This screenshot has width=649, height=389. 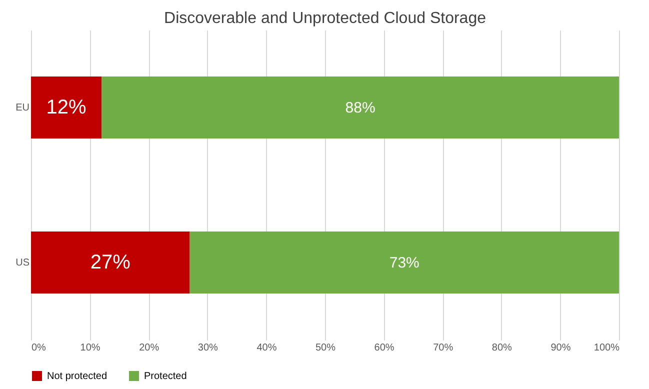 I want to click on x-tick-label: 10%, so click(x=90, y=348).